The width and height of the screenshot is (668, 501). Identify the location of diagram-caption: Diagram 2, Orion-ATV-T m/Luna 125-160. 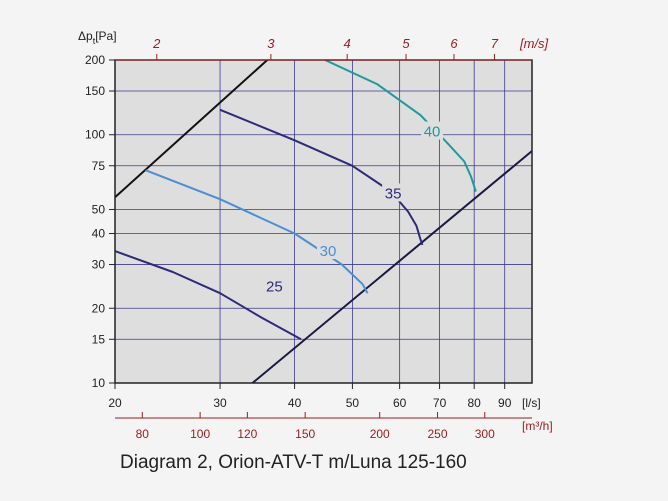
(293, 462).